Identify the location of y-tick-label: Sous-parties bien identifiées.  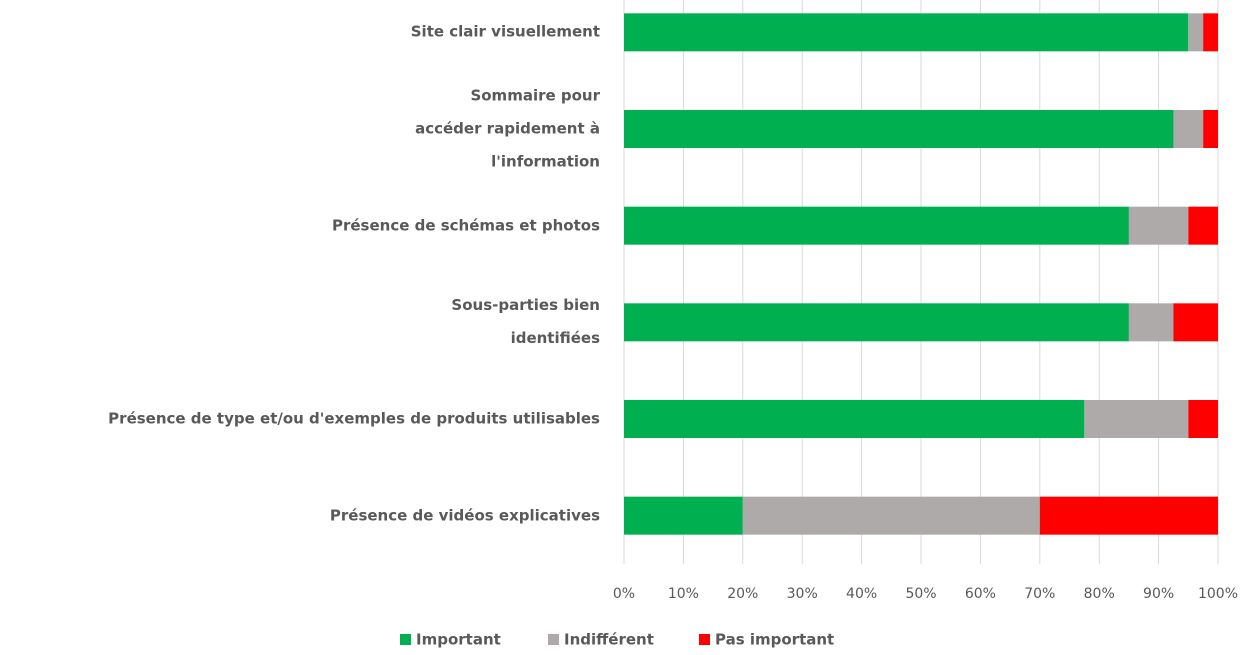
(525, 322).